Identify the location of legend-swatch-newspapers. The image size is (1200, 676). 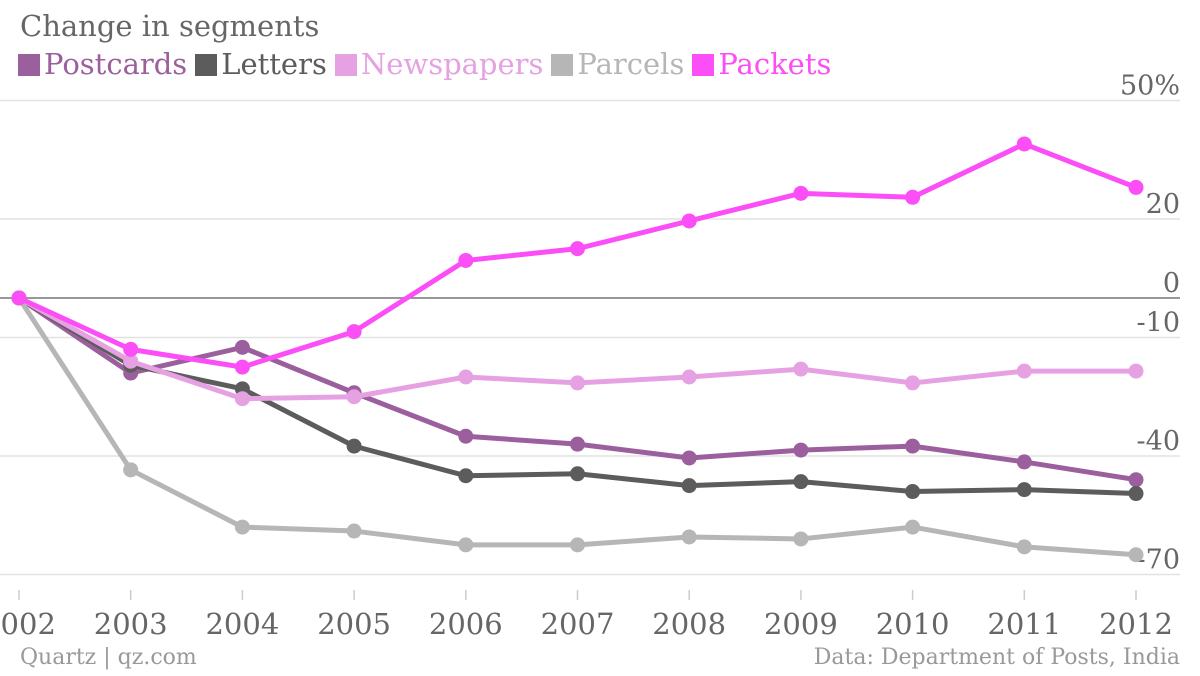
(345, 64).